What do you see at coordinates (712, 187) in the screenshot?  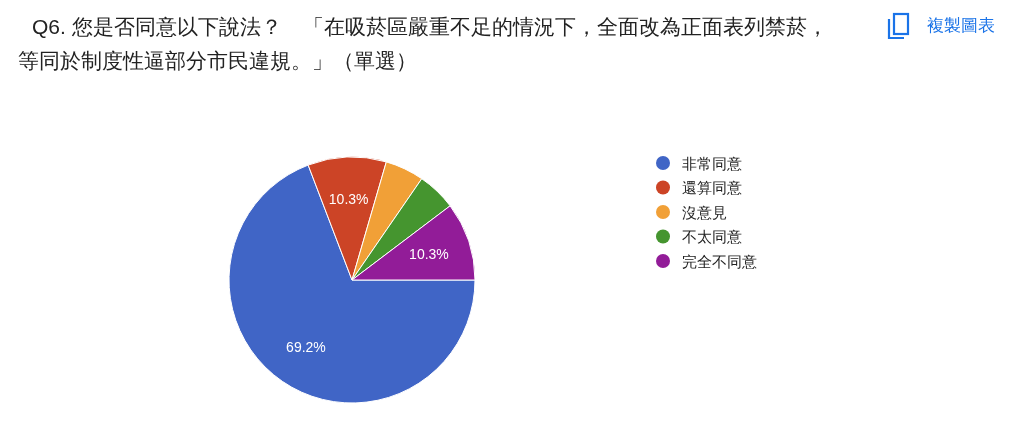 I see `legend-label: 還算同意` at bounding box center [712, 187].